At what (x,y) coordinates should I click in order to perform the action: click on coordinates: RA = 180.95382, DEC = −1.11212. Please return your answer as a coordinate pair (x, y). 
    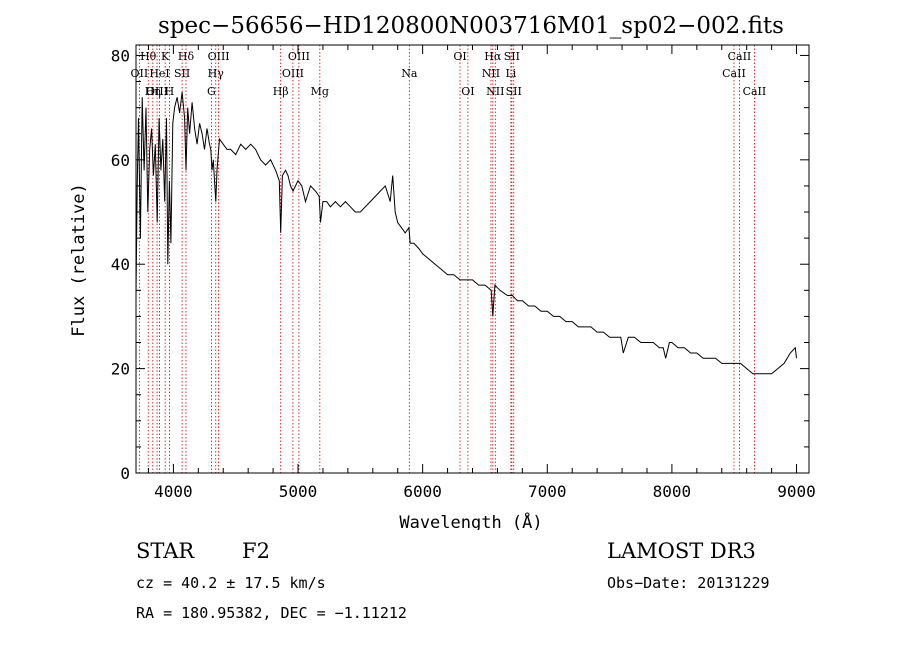
    Looking at the image, I should click on (271, 613).